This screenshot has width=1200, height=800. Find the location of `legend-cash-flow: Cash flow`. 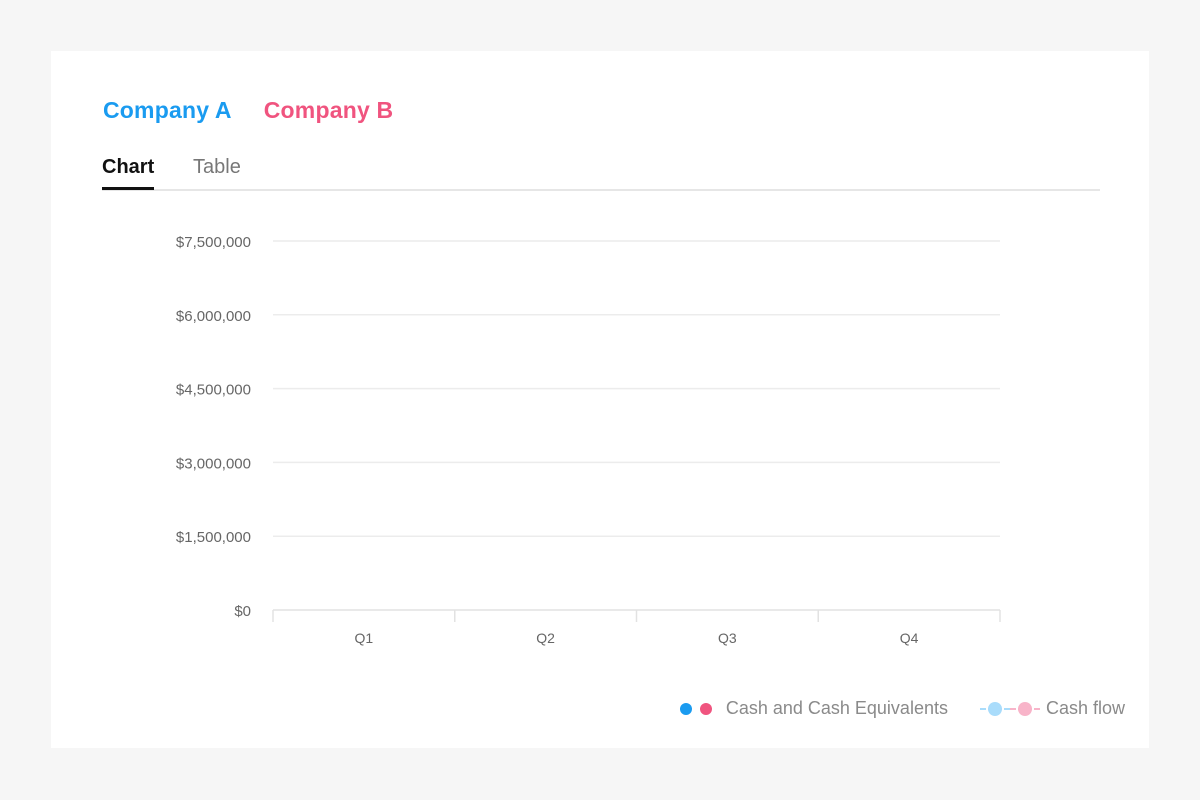

legend-cash-flow: Cash flow is located at coordinates (1052, 708).